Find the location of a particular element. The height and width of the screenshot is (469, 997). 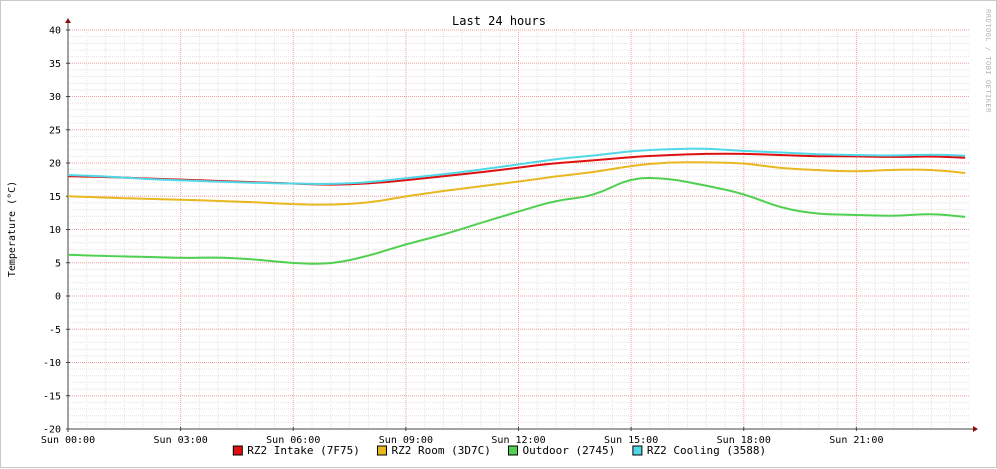

y-tick-label: 0 is located at coordinates (58, 297).